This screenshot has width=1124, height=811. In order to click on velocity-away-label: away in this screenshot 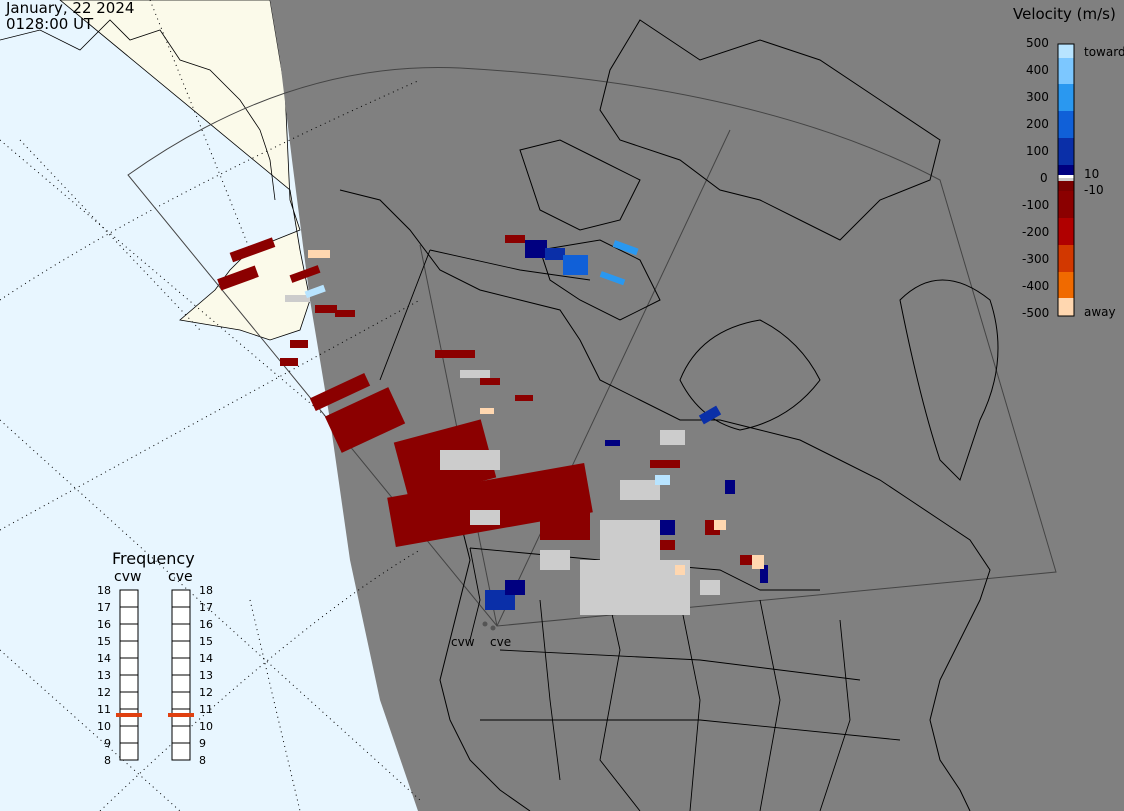, I will do `click(1100, 312)`.